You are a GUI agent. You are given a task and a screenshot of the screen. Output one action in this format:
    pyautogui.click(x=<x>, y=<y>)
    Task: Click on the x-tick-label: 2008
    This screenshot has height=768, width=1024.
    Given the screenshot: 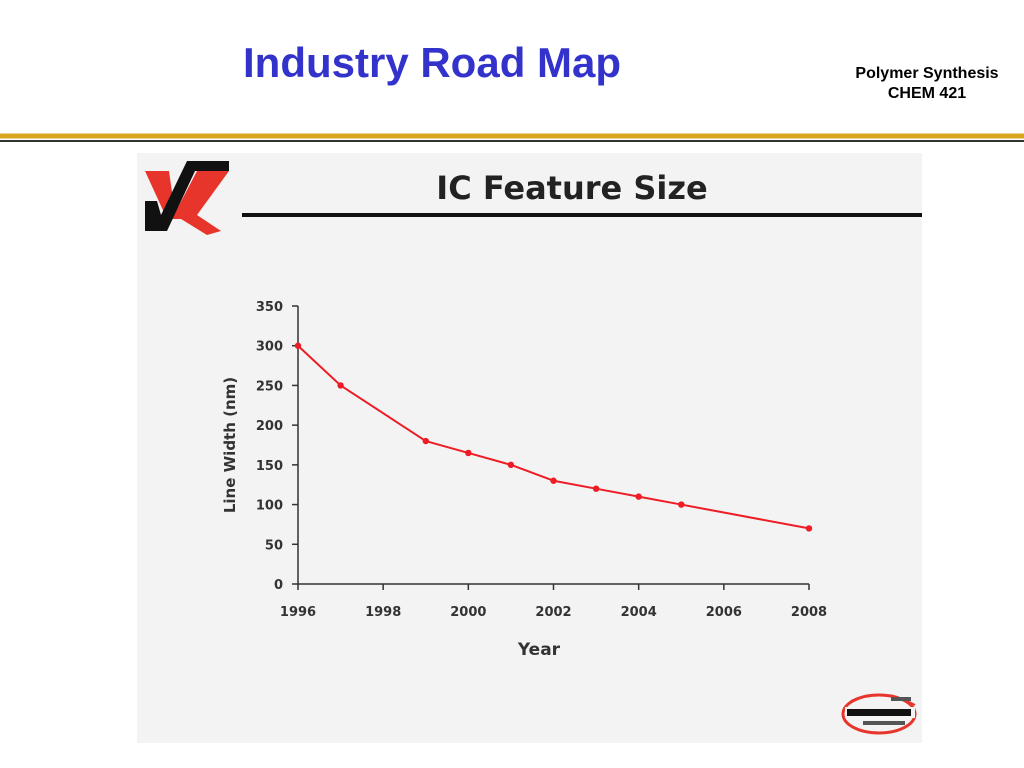 What is the action you would take?
    pyautogui.click(x=809, y=612)
    